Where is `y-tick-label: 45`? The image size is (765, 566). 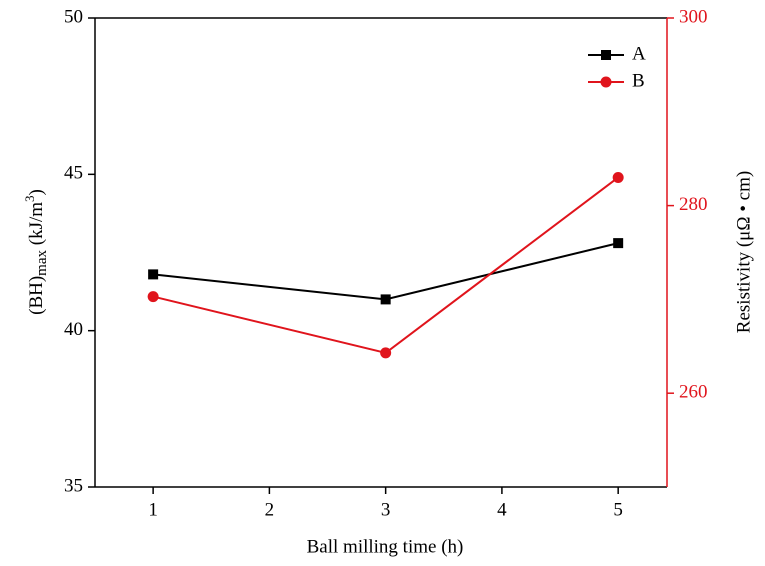
y-tick-label: 45 is located at coordinates (73, 173).